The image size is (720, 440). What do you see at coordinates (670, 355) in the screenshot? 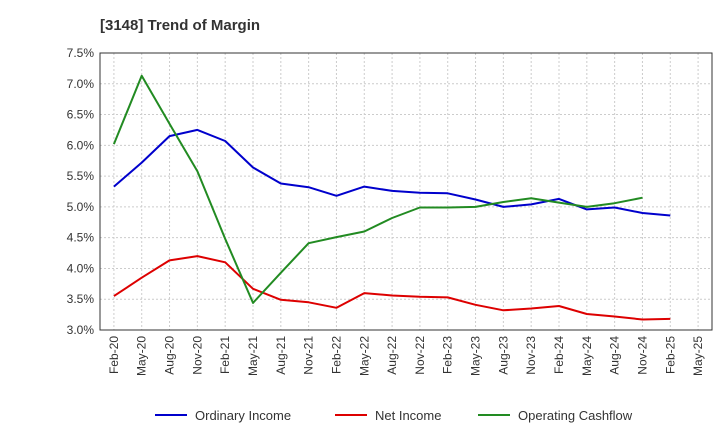
I see `x-tick-label: Feb-25` at bounding box center [670, 355].